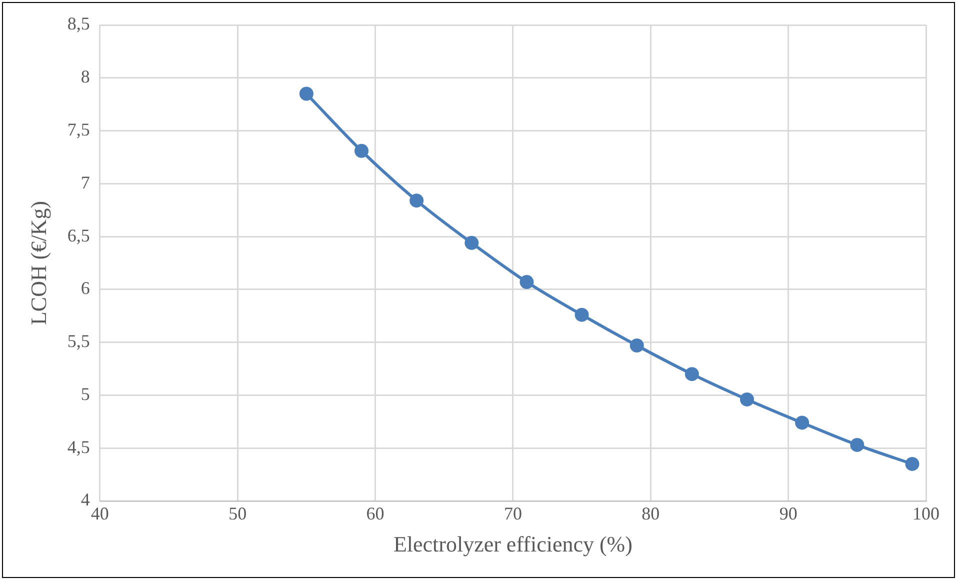  What do you see at coordinates (85, 76) in the screenshot?
I see `y-tick-label: 8` at bounding box center [85, 76].